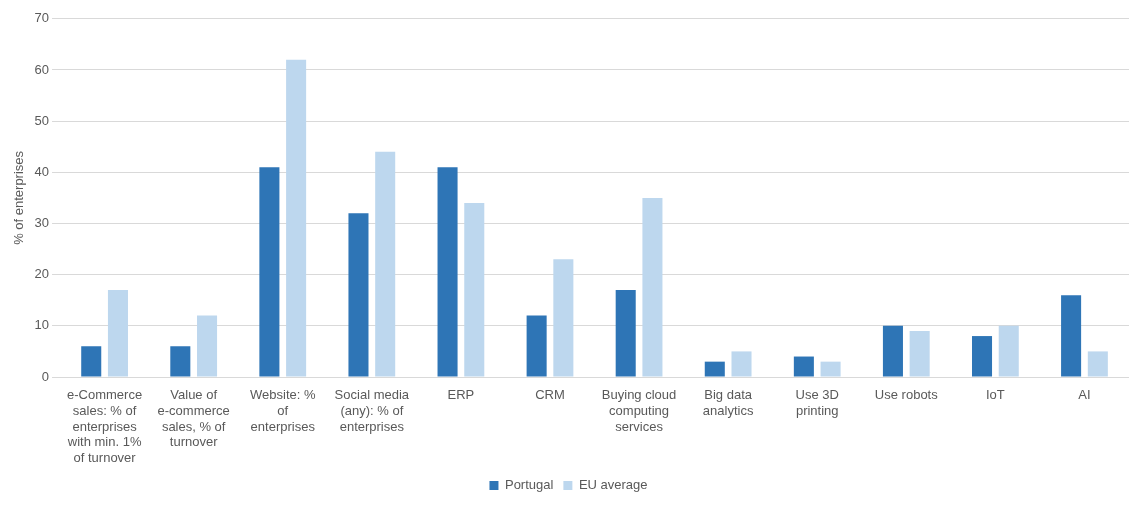 This screenshot has width=1137, height=510. What do you see at coordinates (42, 223) in the screenshot?
I see `y-tick-label: 30` at bounding box center [42, 223].